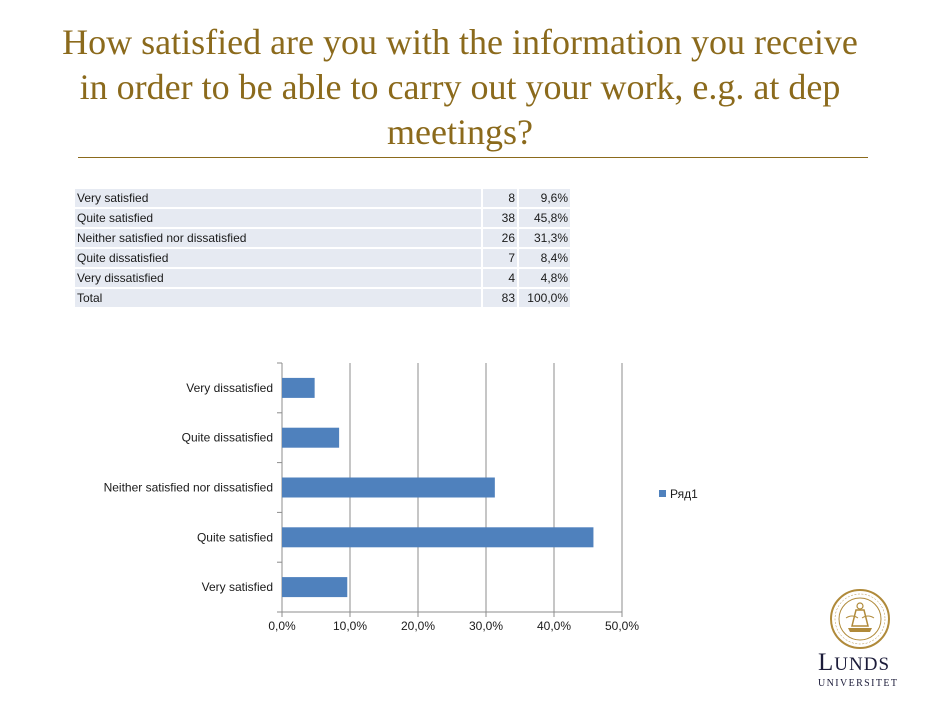 This screenshot has height=718, width=945. I want to click on cell-count: 8, so click(500, 199).